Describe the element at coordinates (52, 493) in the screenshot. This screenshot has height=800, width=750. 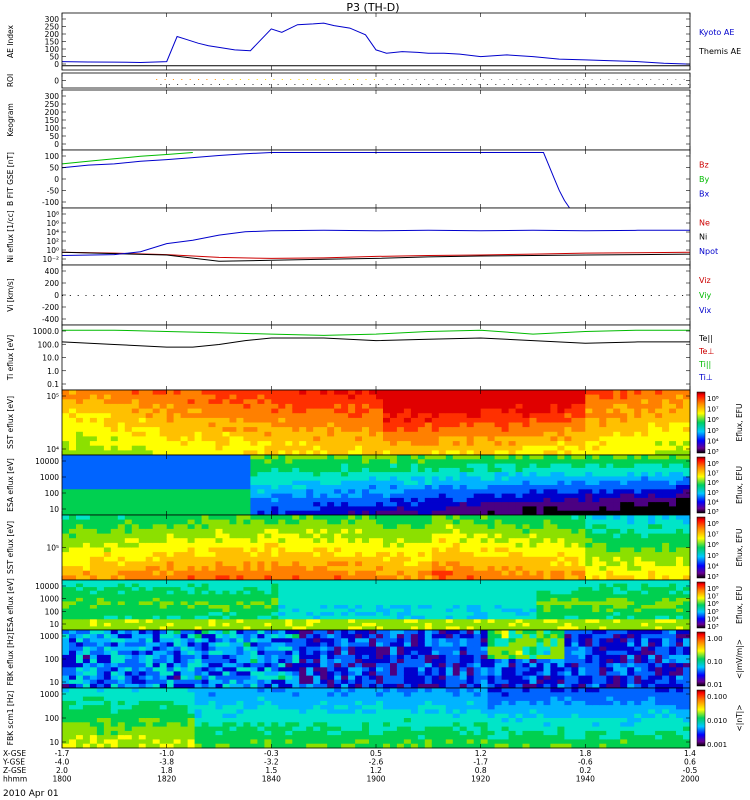
I see `ytick-label: 100` at that location.